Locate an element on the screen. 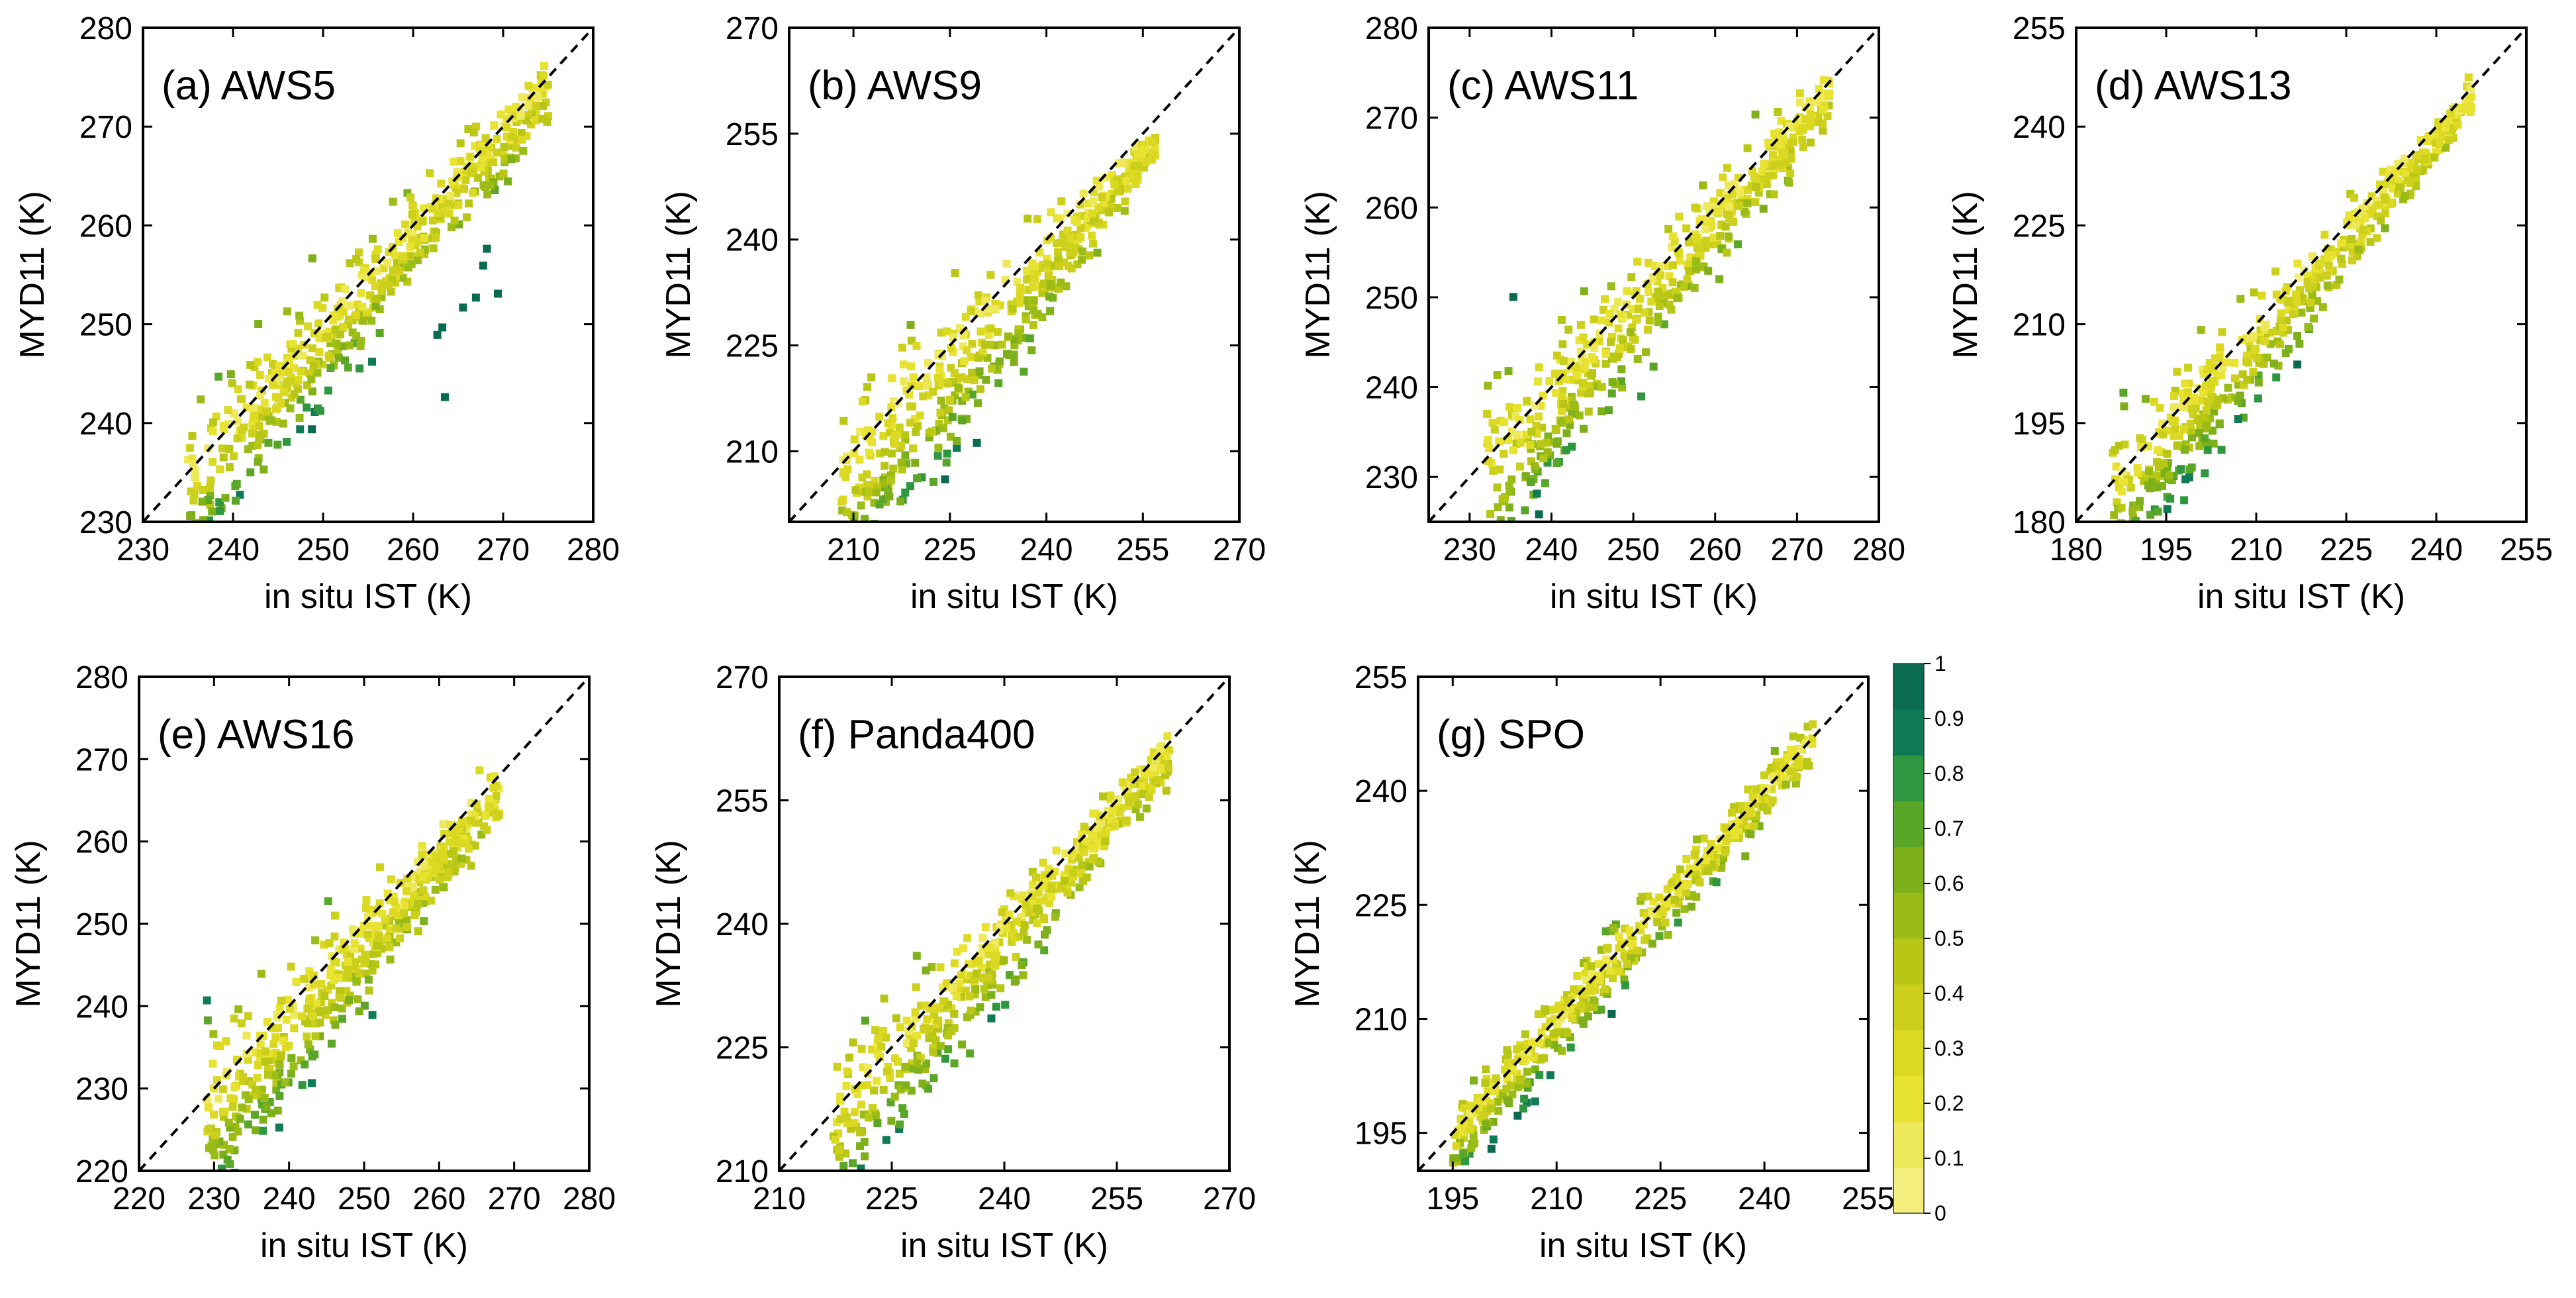  x-tick-label: 230 is located at coordinates (213, 1199).